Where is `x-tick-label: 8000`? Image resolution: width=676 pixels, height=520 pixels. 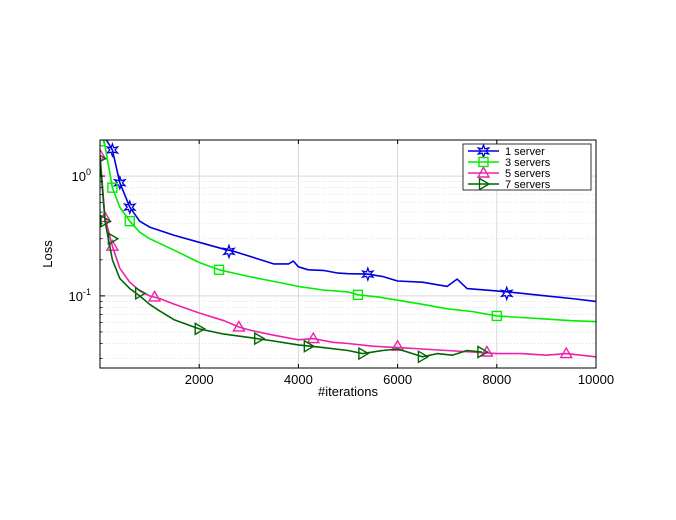
x-tick-label: 8000 is located at coordinates (496, 379).